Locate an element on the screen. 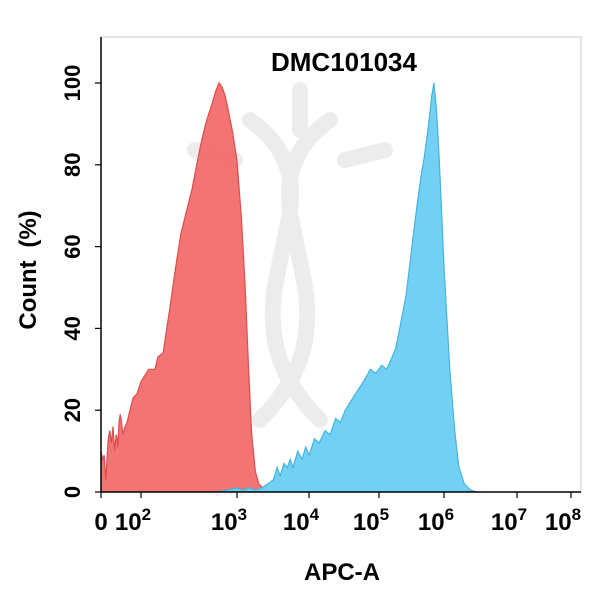  y-tick-label: 80 is located at coordinates (72, 165).